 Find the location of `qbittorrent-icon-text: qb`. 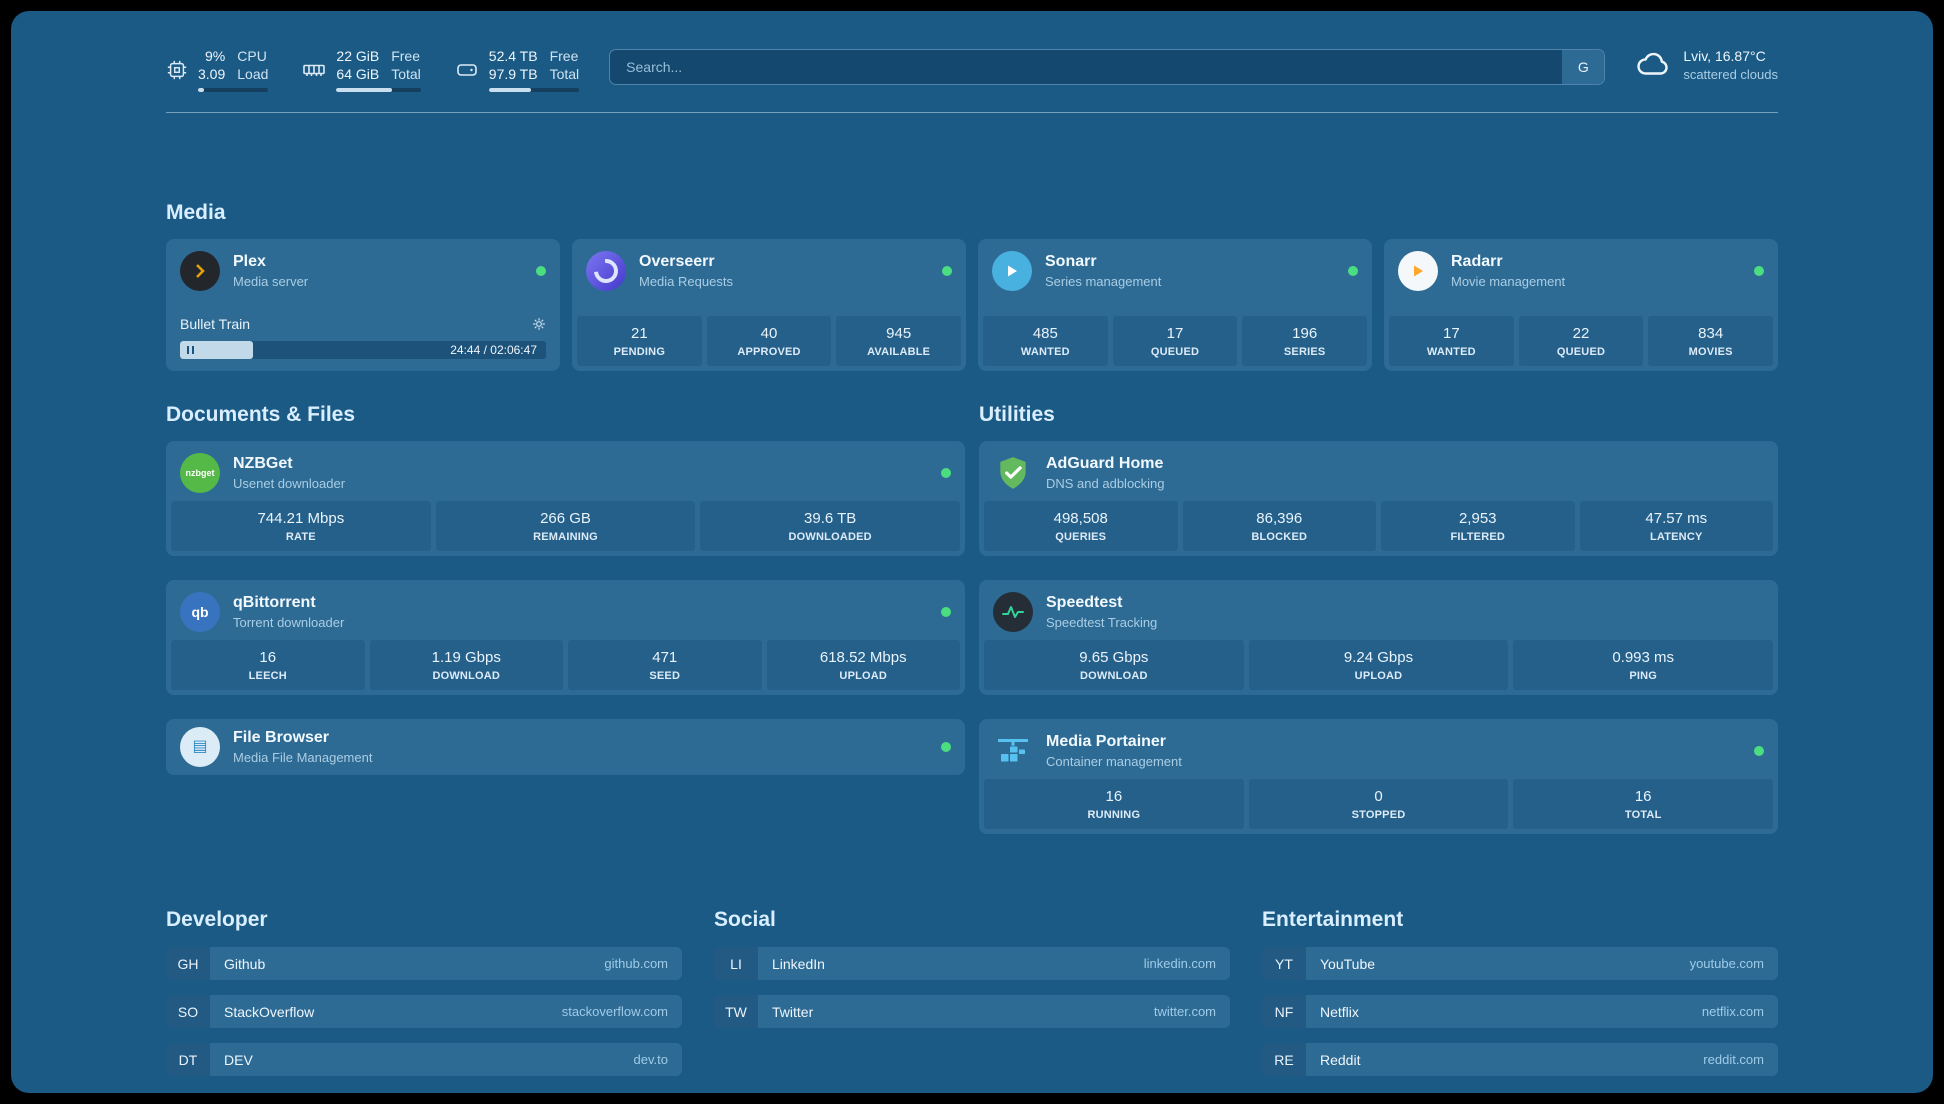

qbittorrent-icon-text: qb is located at coordinates (200, 612).